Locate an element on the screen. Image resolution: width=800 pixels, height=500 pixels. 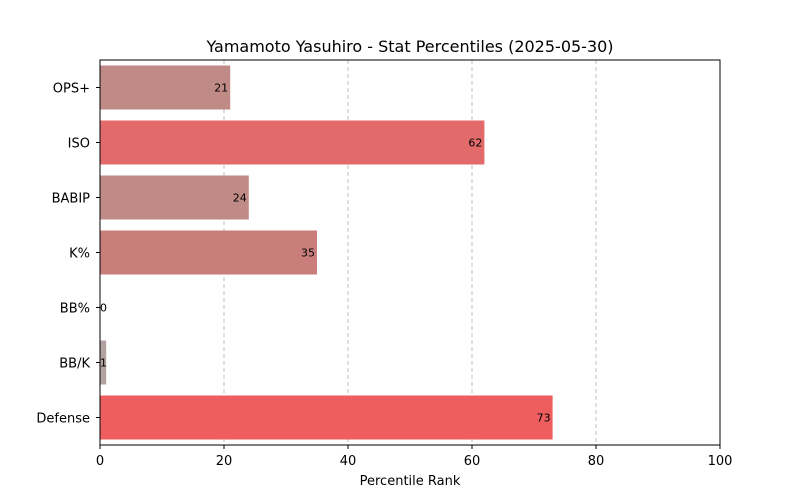
bar-value-label: 0 is located at coordinates (103, 308).